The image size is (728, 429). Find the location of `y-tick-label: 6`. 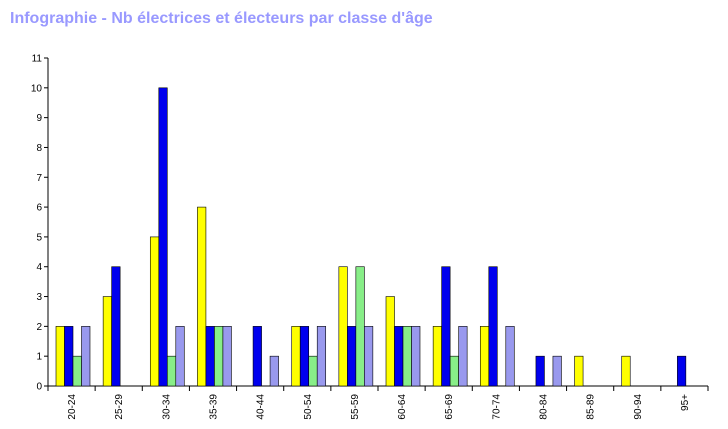

y-tick-label: 6 is located at coordinates (39, 208).